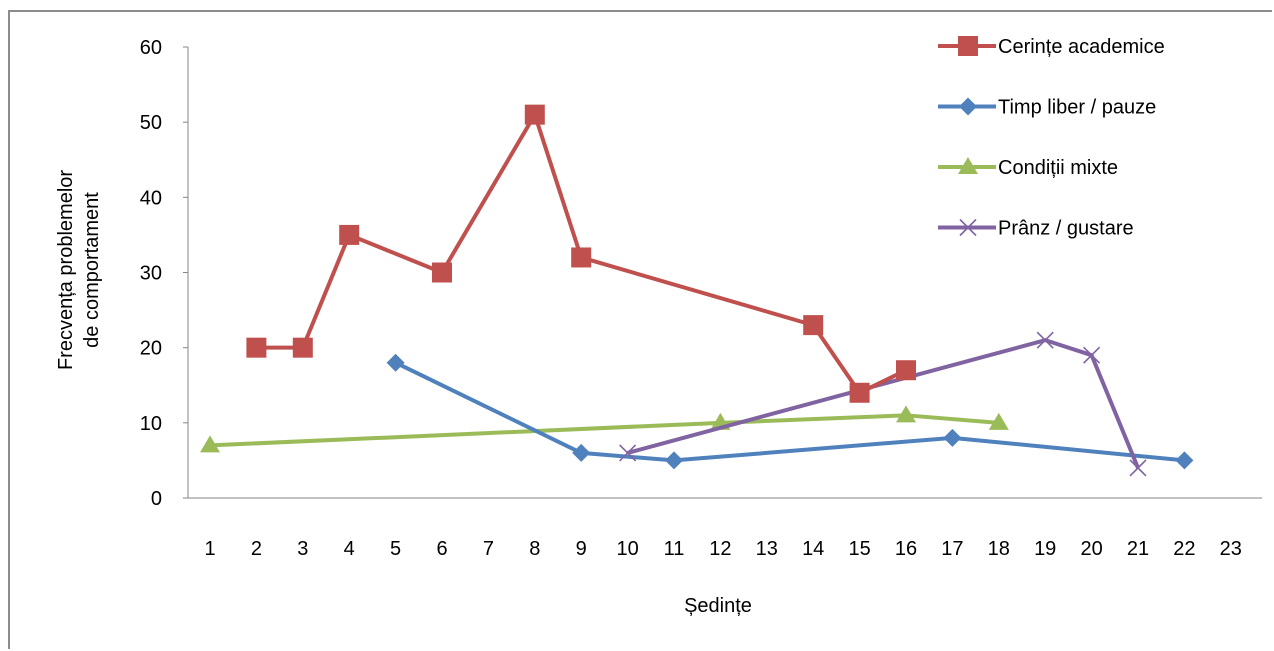 The image size is (1274, 651). I want to click on legend-entry: Timp liber / pauze, so click(1047, 108).